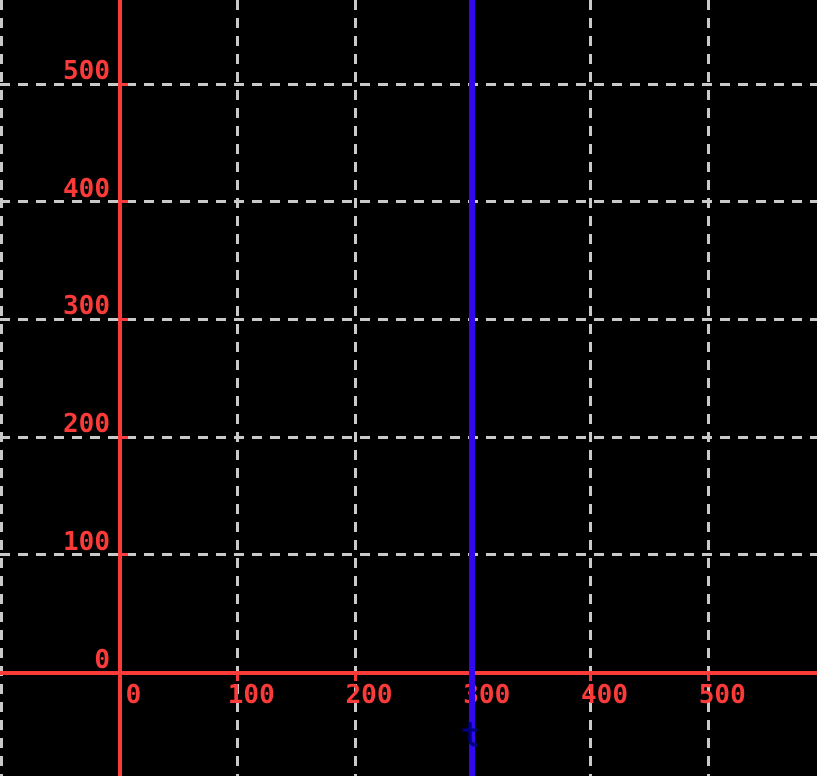 This screenshot has height=776, width=817. What do you see at coordinates (251, 695) in the screenshot?
I see `x-tick-label-100: 100` at bounding box center [251, 695].